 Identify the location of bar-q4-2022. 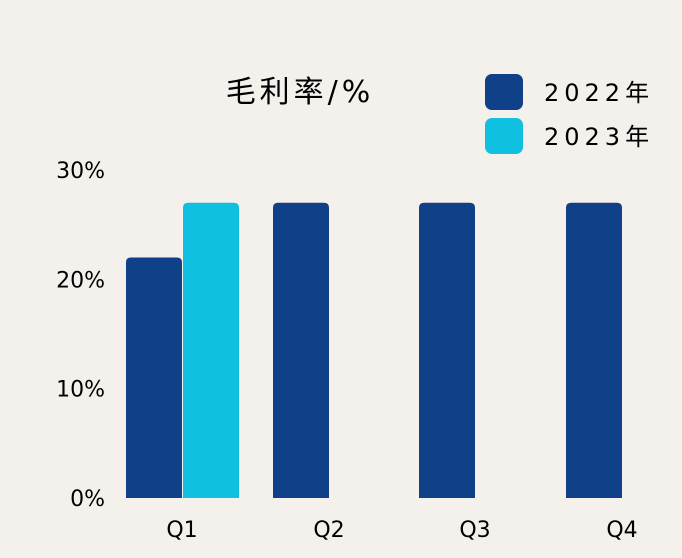
(594, 350).